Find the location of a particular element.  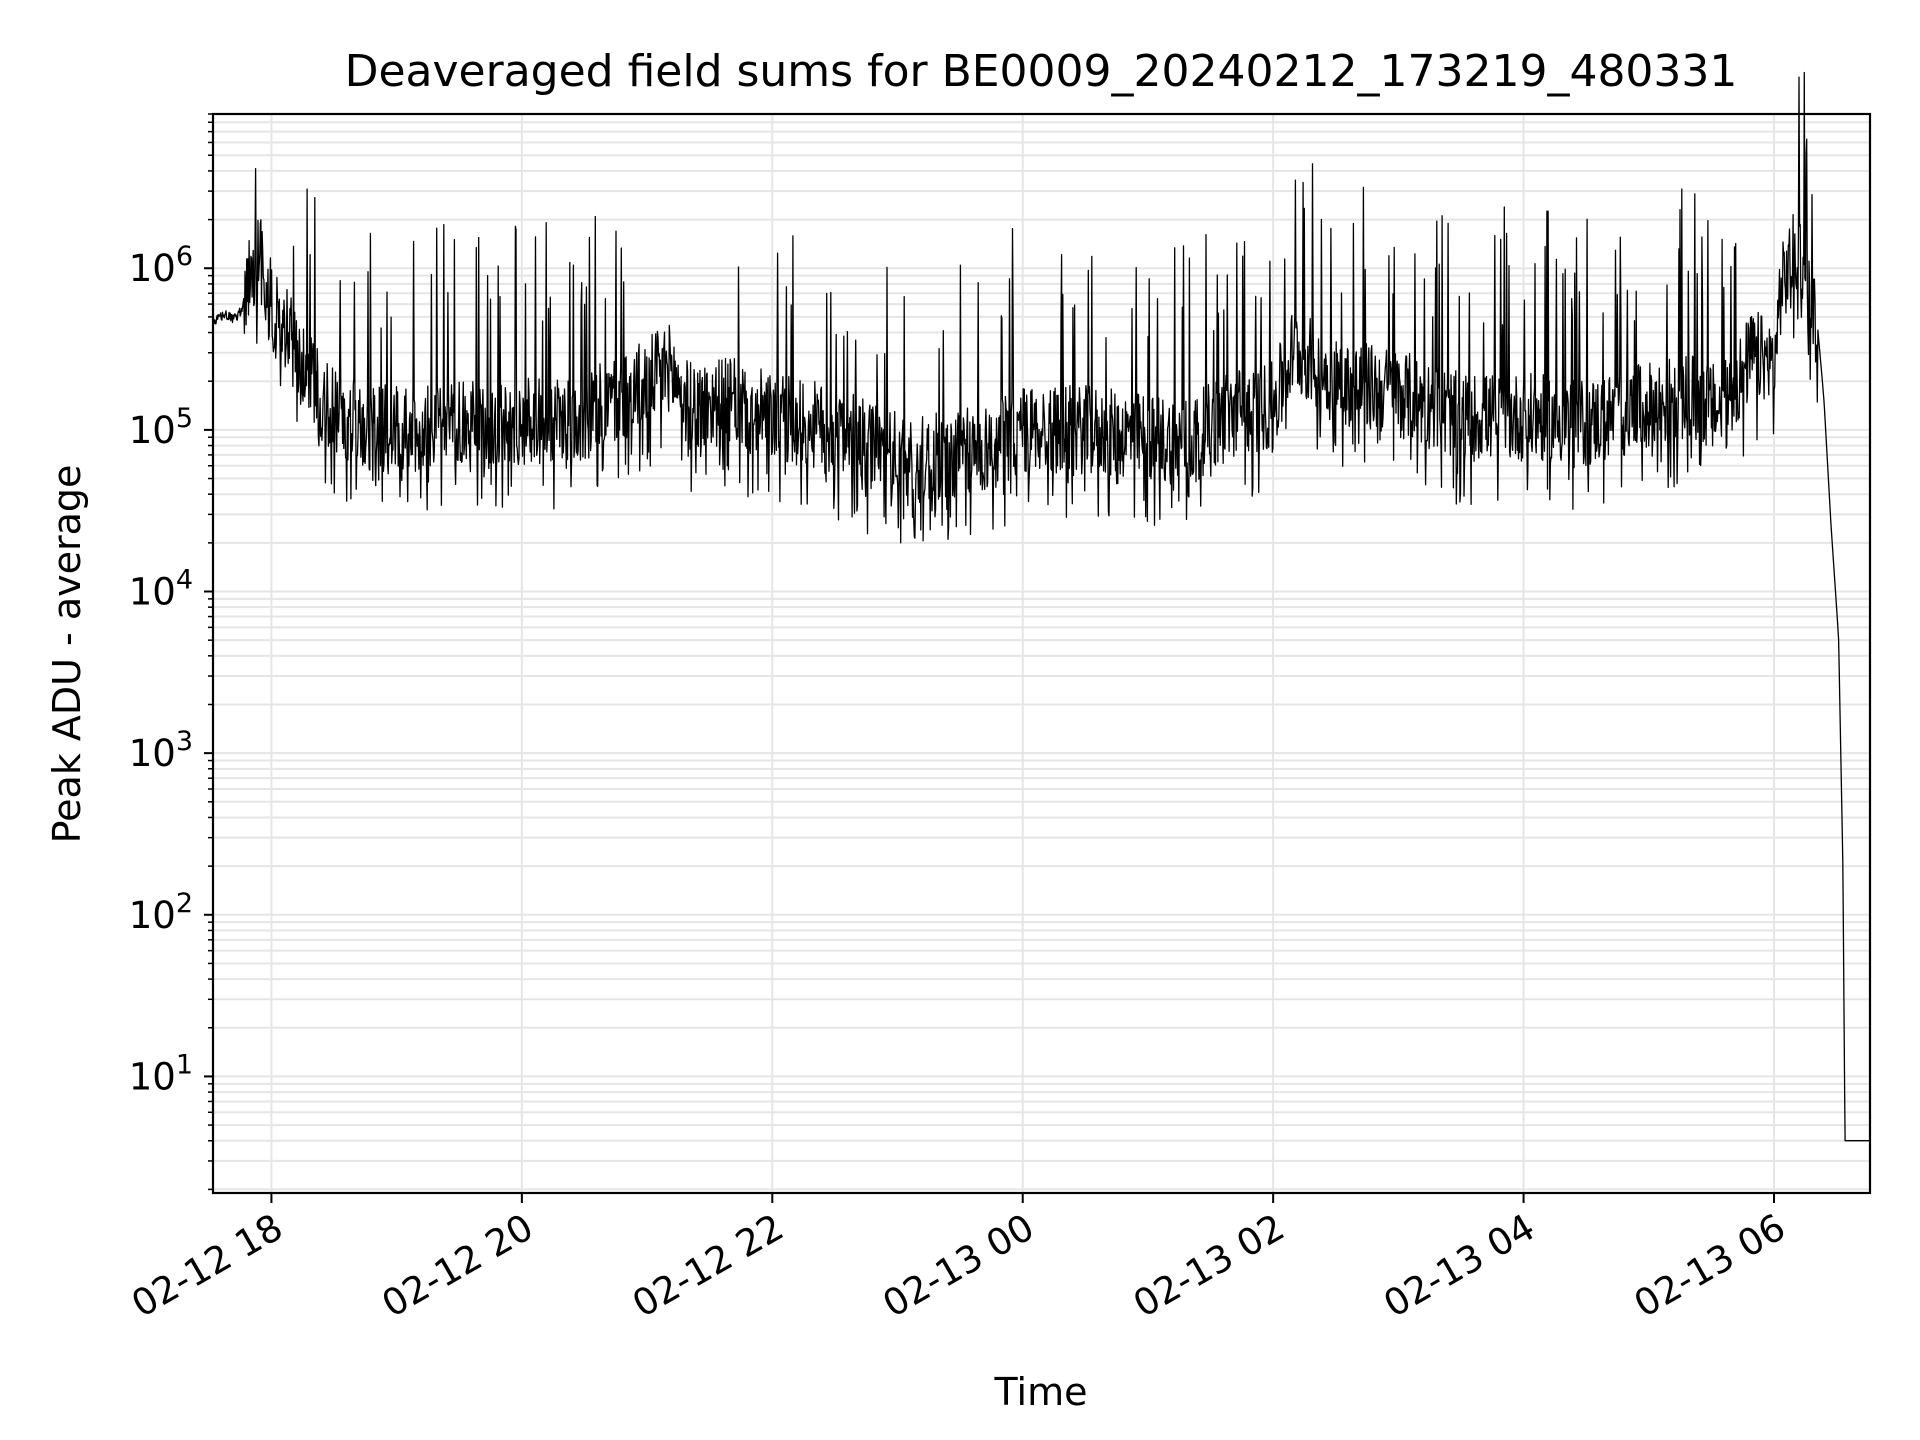

y-tick-label: 10² is located at coordinates (161, 912).